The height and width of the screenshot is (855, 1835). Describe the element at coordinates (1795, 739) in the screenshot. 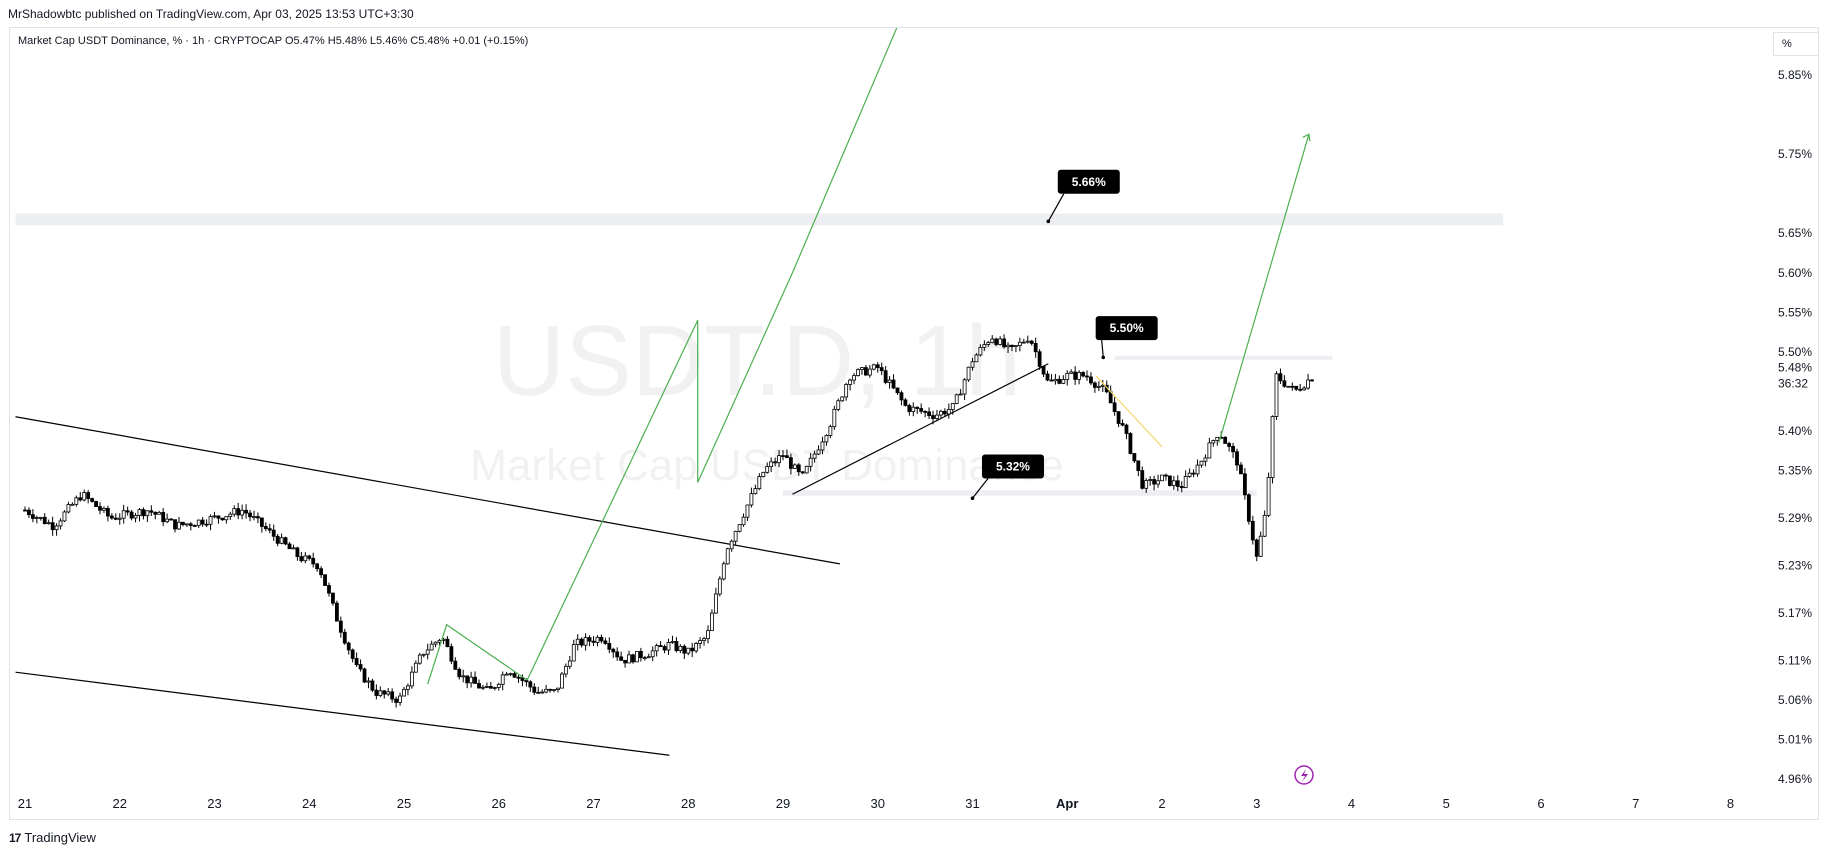

I see `price-tick-label: 5.01%` at that location.